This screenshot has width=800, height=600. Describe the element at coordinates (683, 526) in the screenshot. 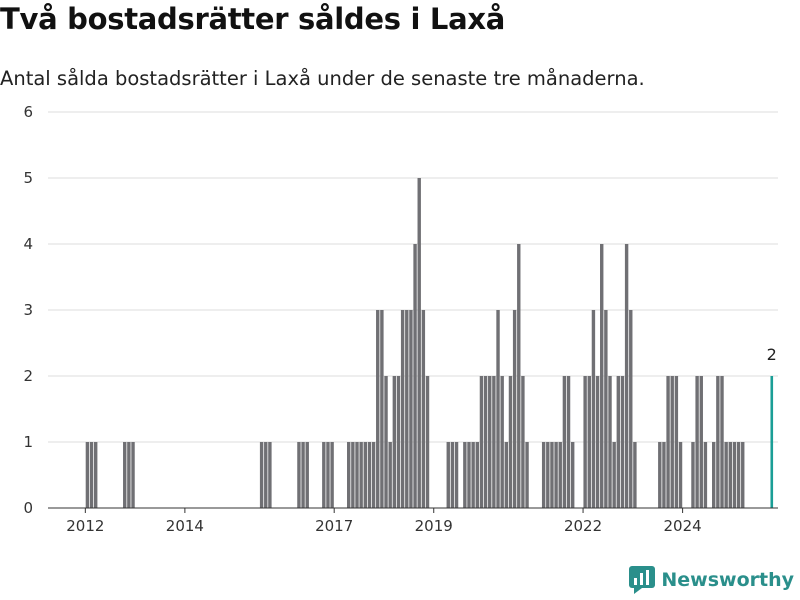

I see `x-tick-label: 2024` at that location.